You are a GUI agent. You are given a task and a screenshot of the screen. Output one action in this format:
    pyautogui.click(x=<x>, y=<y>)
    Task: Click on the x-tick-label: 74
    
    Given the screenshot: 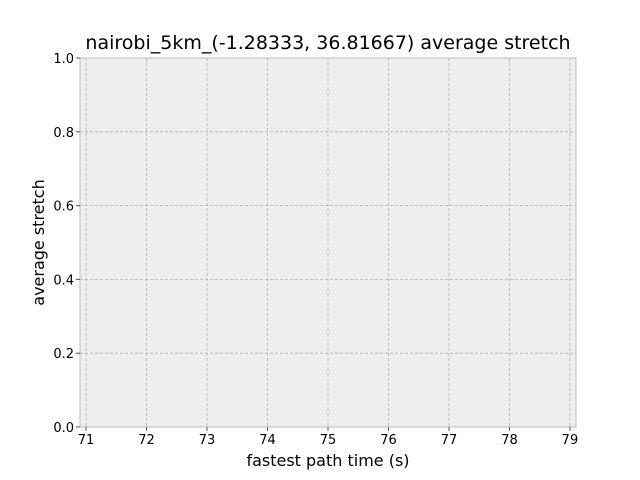 What is the action you would take?
    pyautogui.click(x=267, y=440)
    